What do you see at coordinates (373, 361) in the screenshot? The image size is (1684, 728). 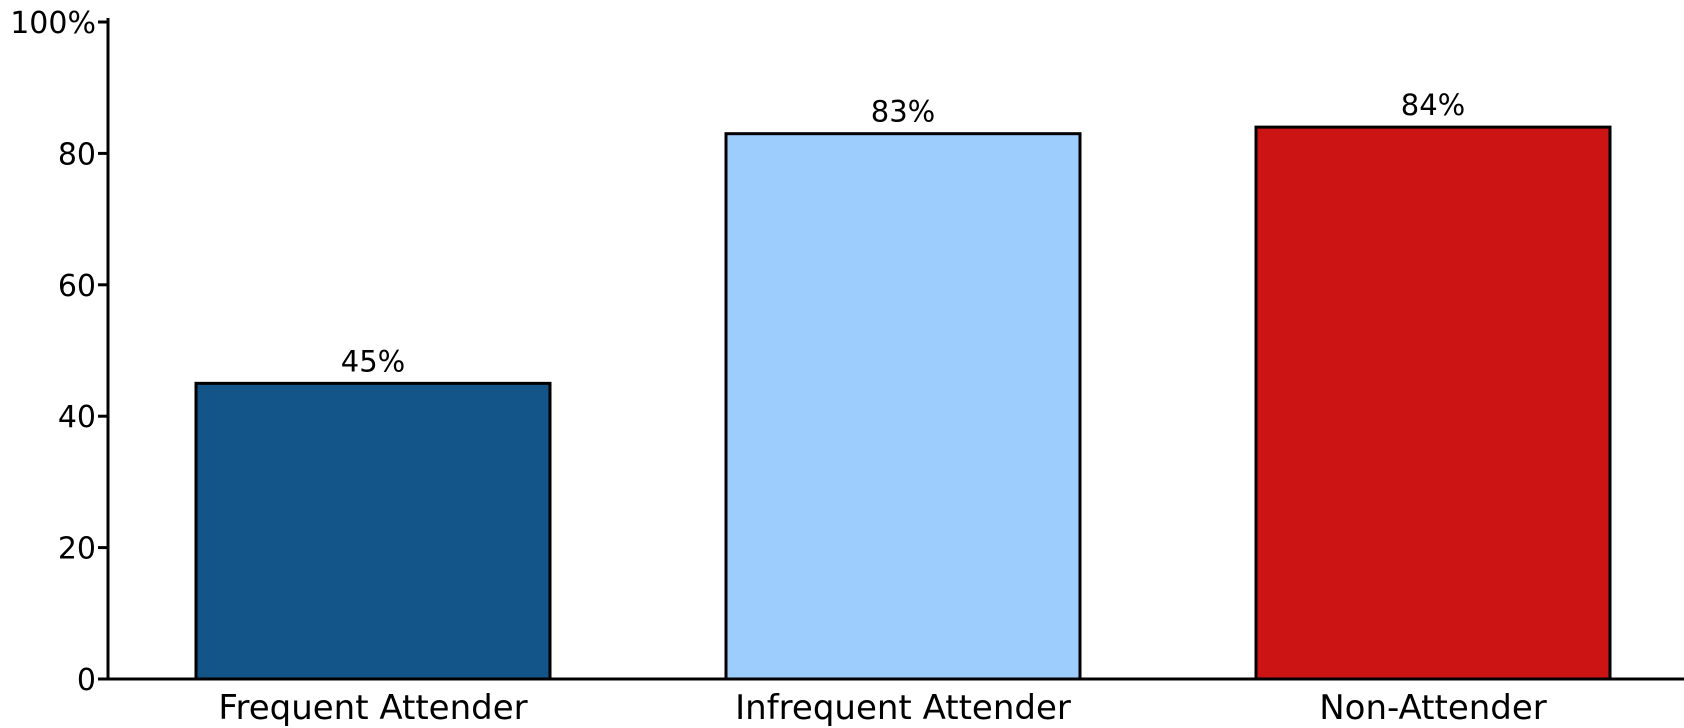 I see `data-label: 45%` at bounding box center [373, 361].